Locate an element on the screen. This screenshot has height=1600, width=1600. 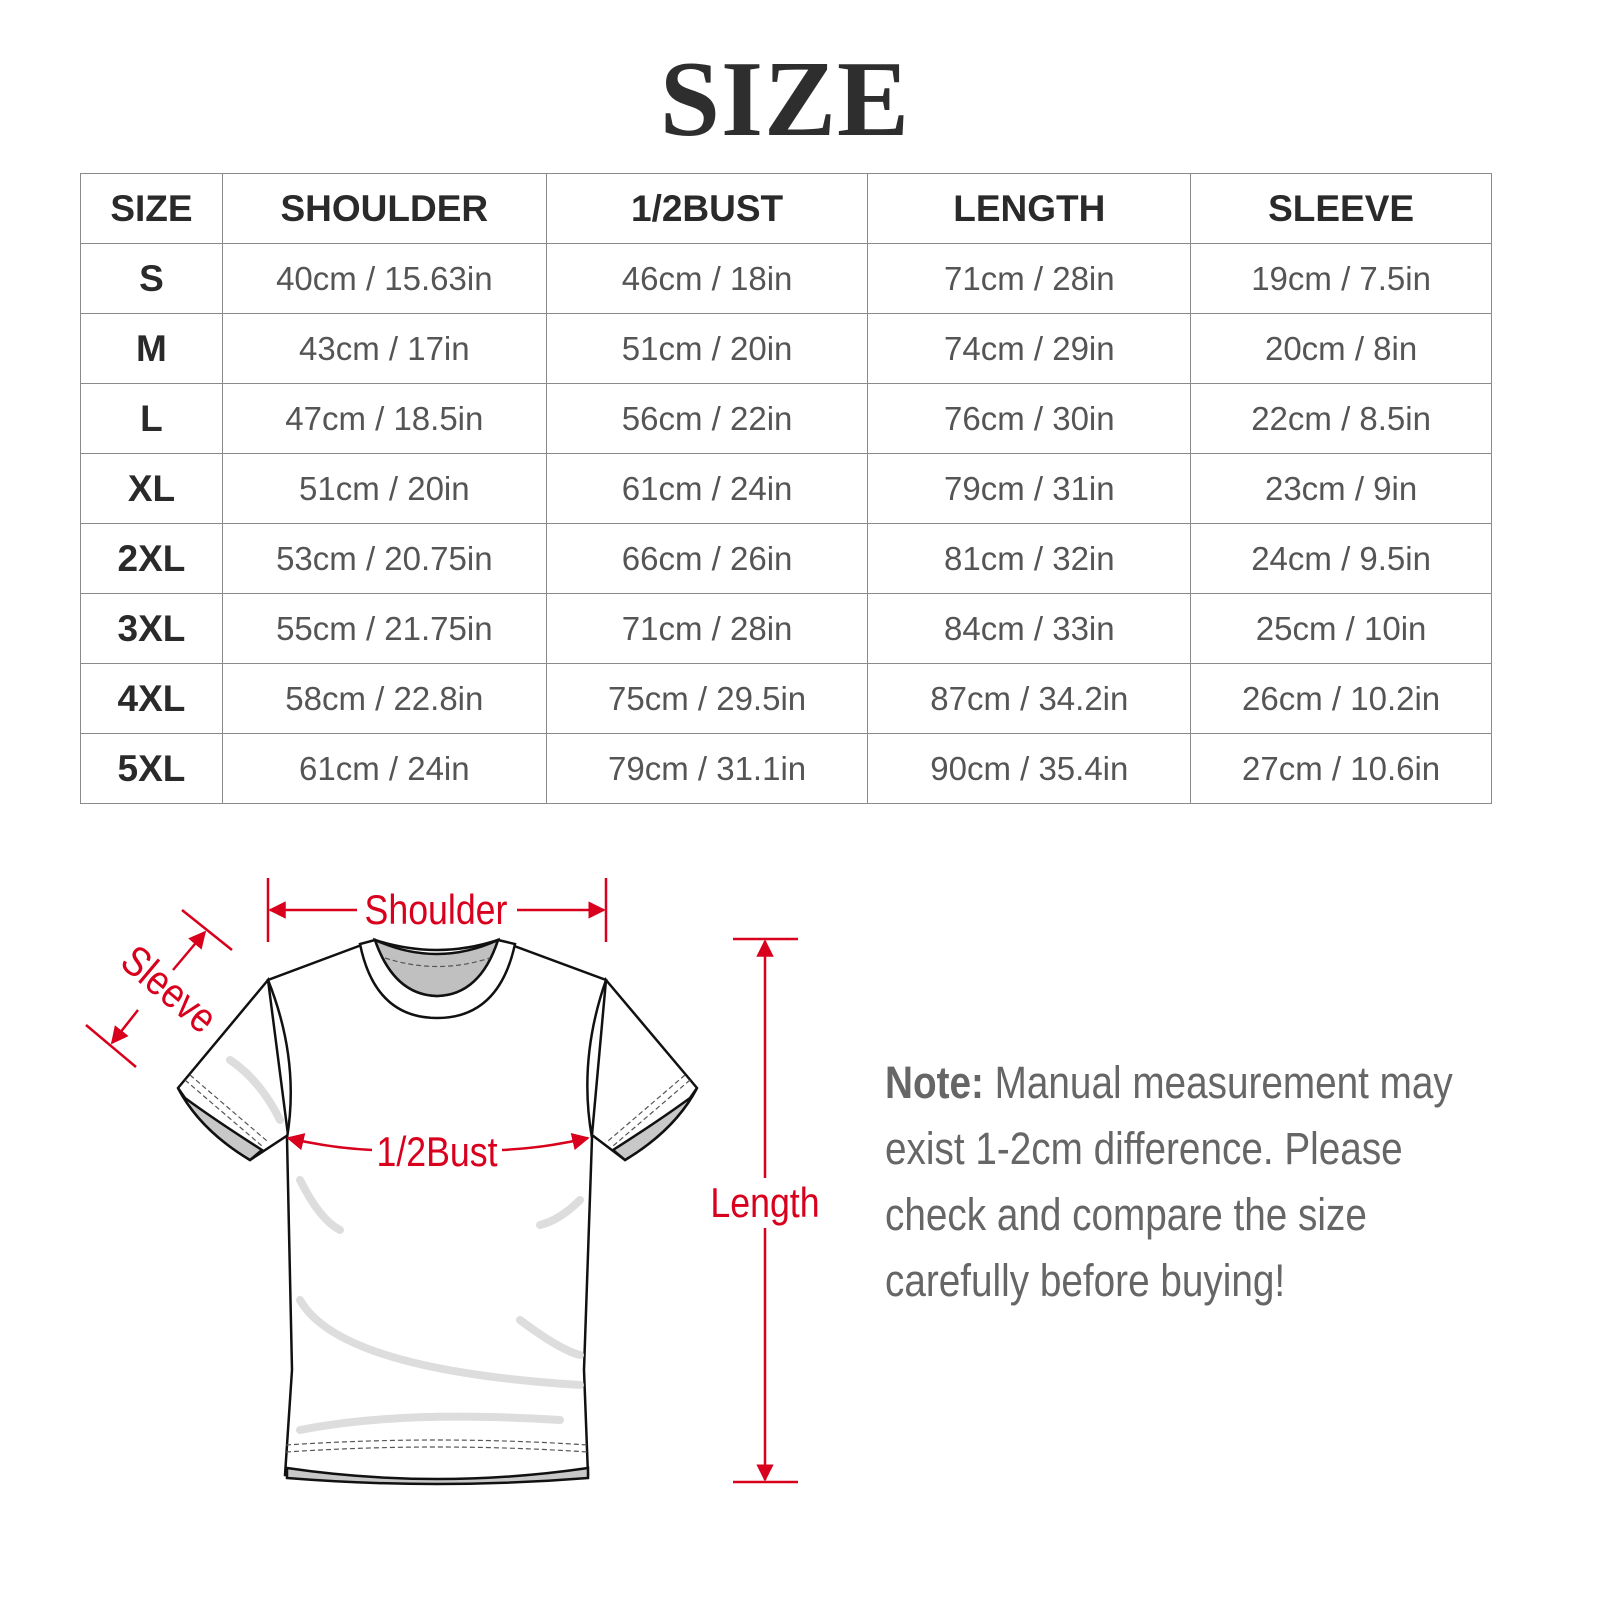
length-label: Length is located at coordinates (764, 1203).